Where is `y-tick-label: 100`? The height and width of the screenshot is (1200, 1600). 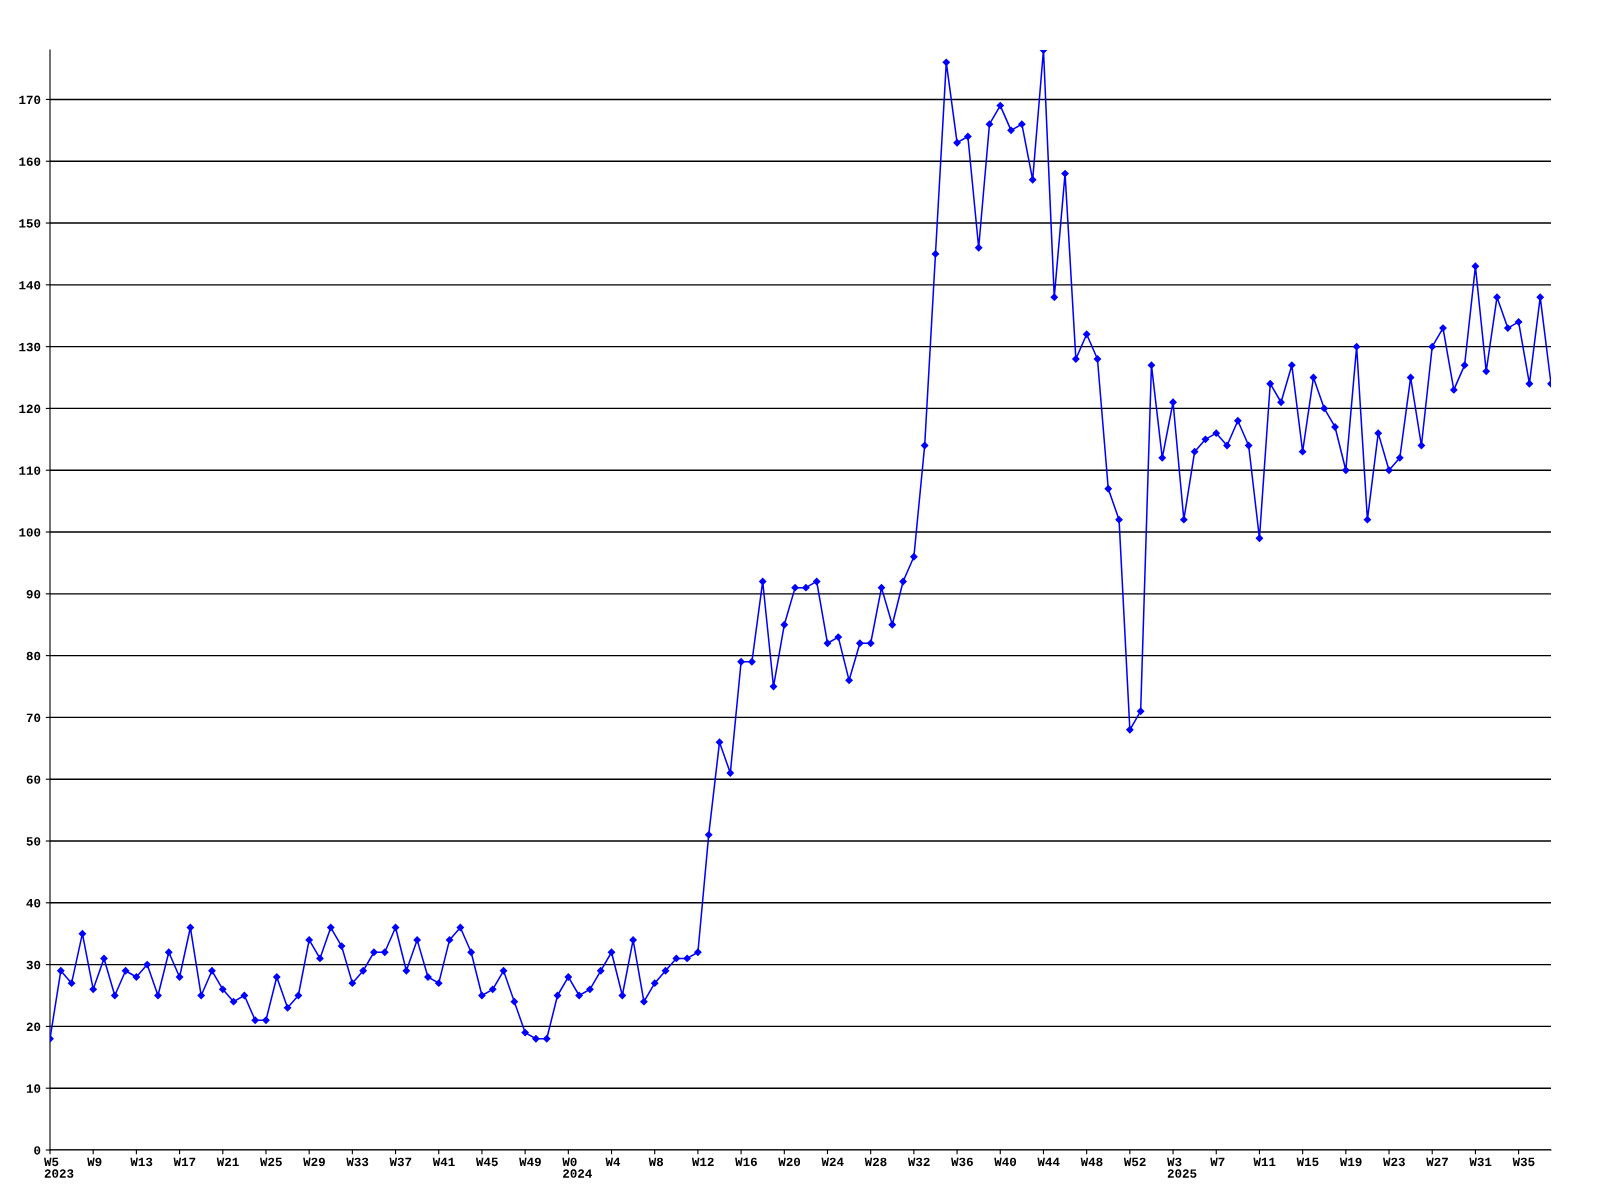
y-tick-label: 100 is located at coordinates (30, 532).